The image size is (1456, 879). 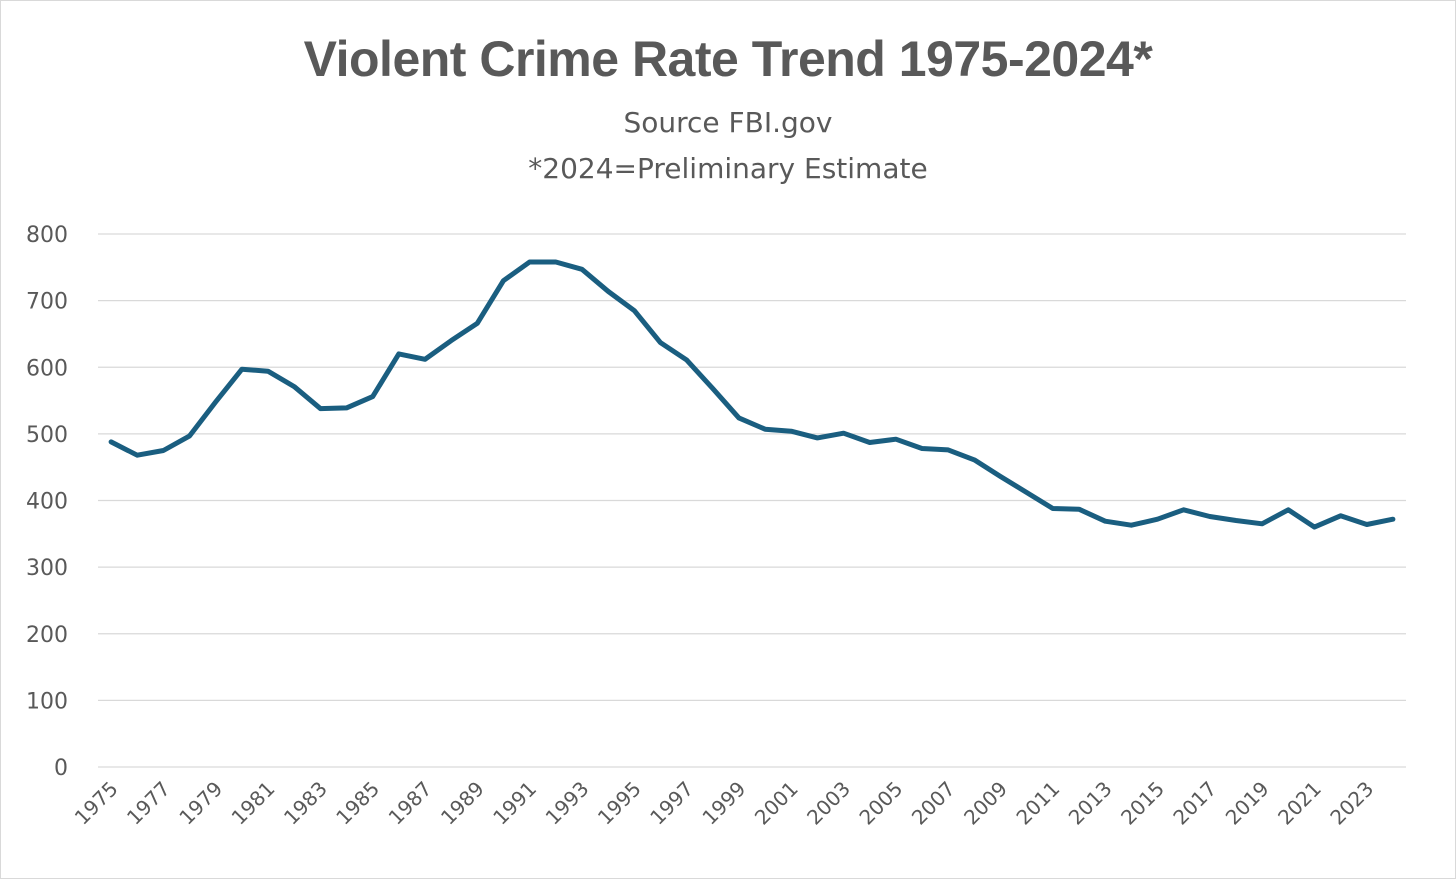 What do you see at coordinates (451, 340) in the screenshot?
I see `data-point-1988` at bounding box center [451, 340].